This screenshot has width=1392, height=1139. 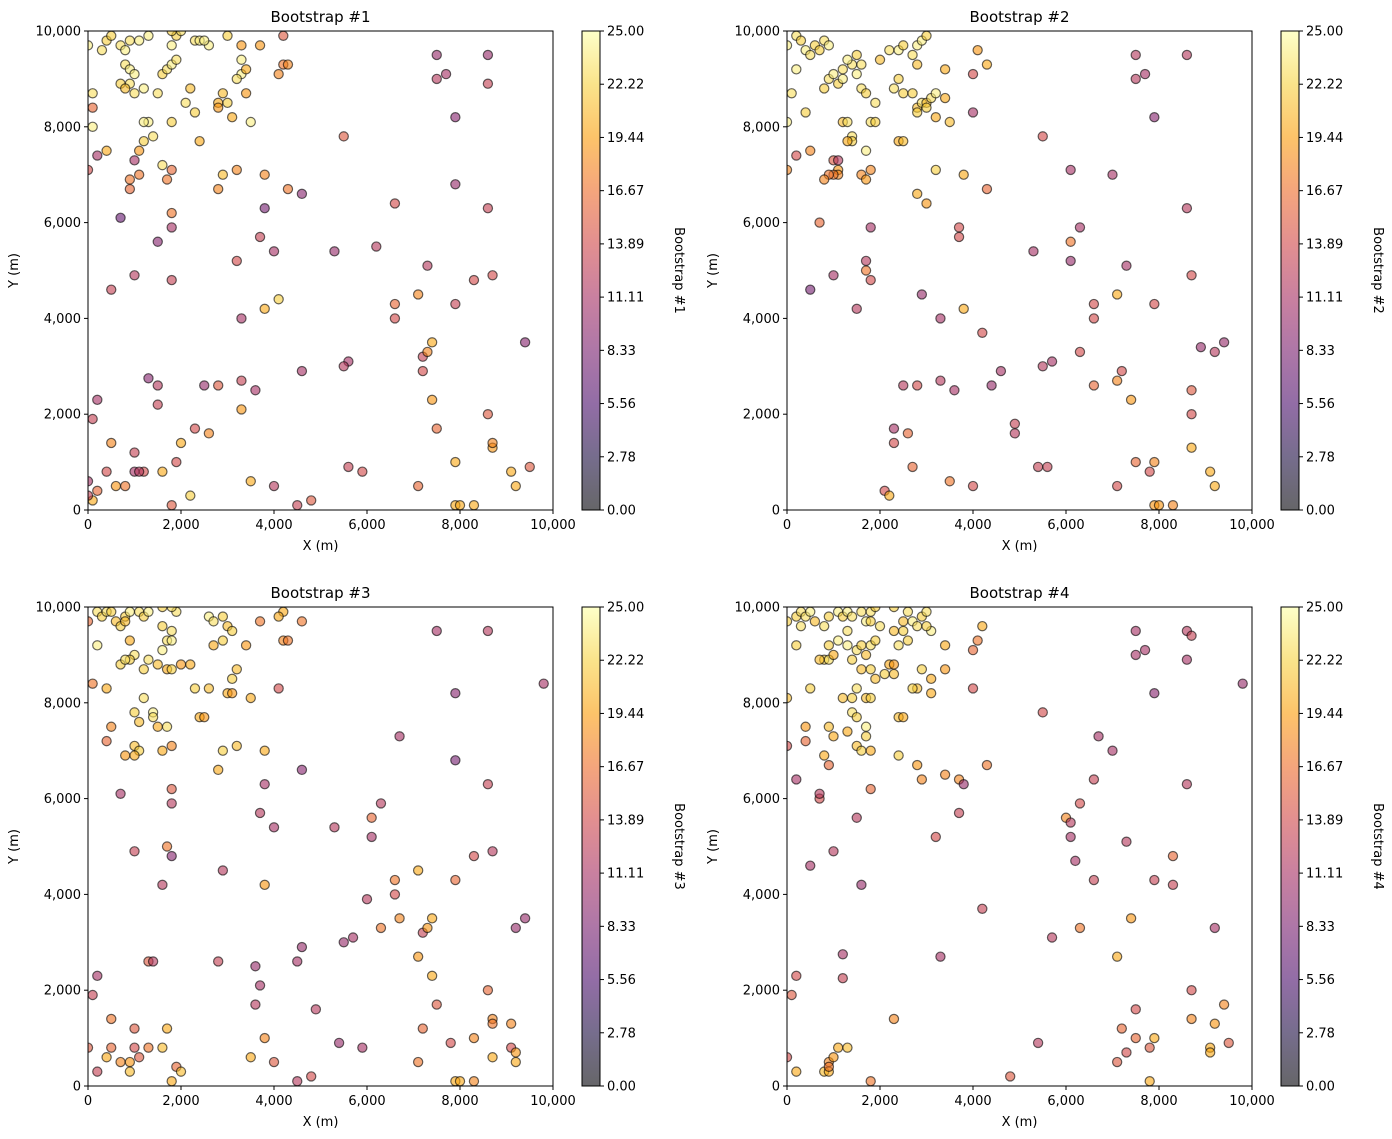 I want to click on y-tick-label: 4,000, so click(x=761, y=319).